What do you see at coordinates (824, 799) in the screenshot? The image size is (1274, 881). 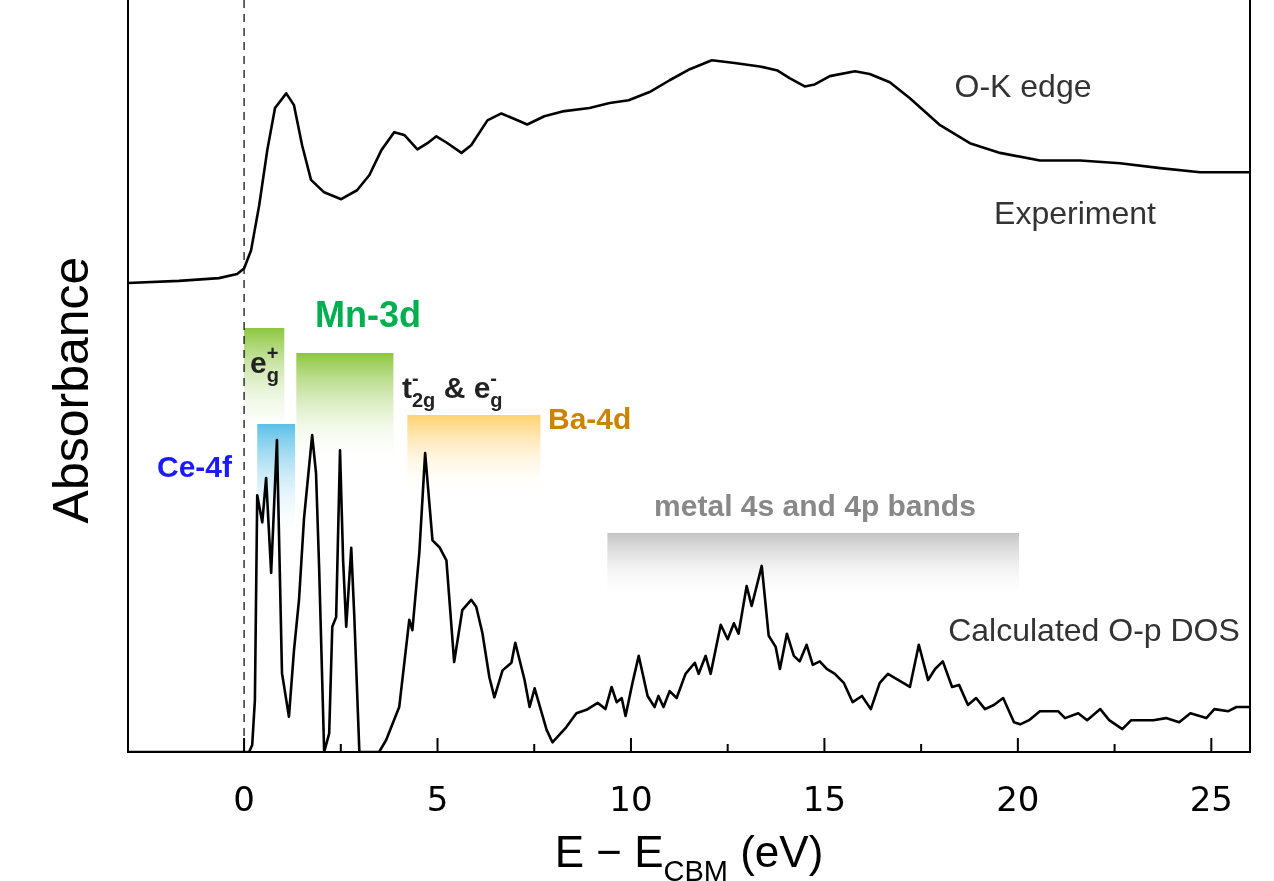 I see `x-tick-label: 15` at bounding box center [824, 799].